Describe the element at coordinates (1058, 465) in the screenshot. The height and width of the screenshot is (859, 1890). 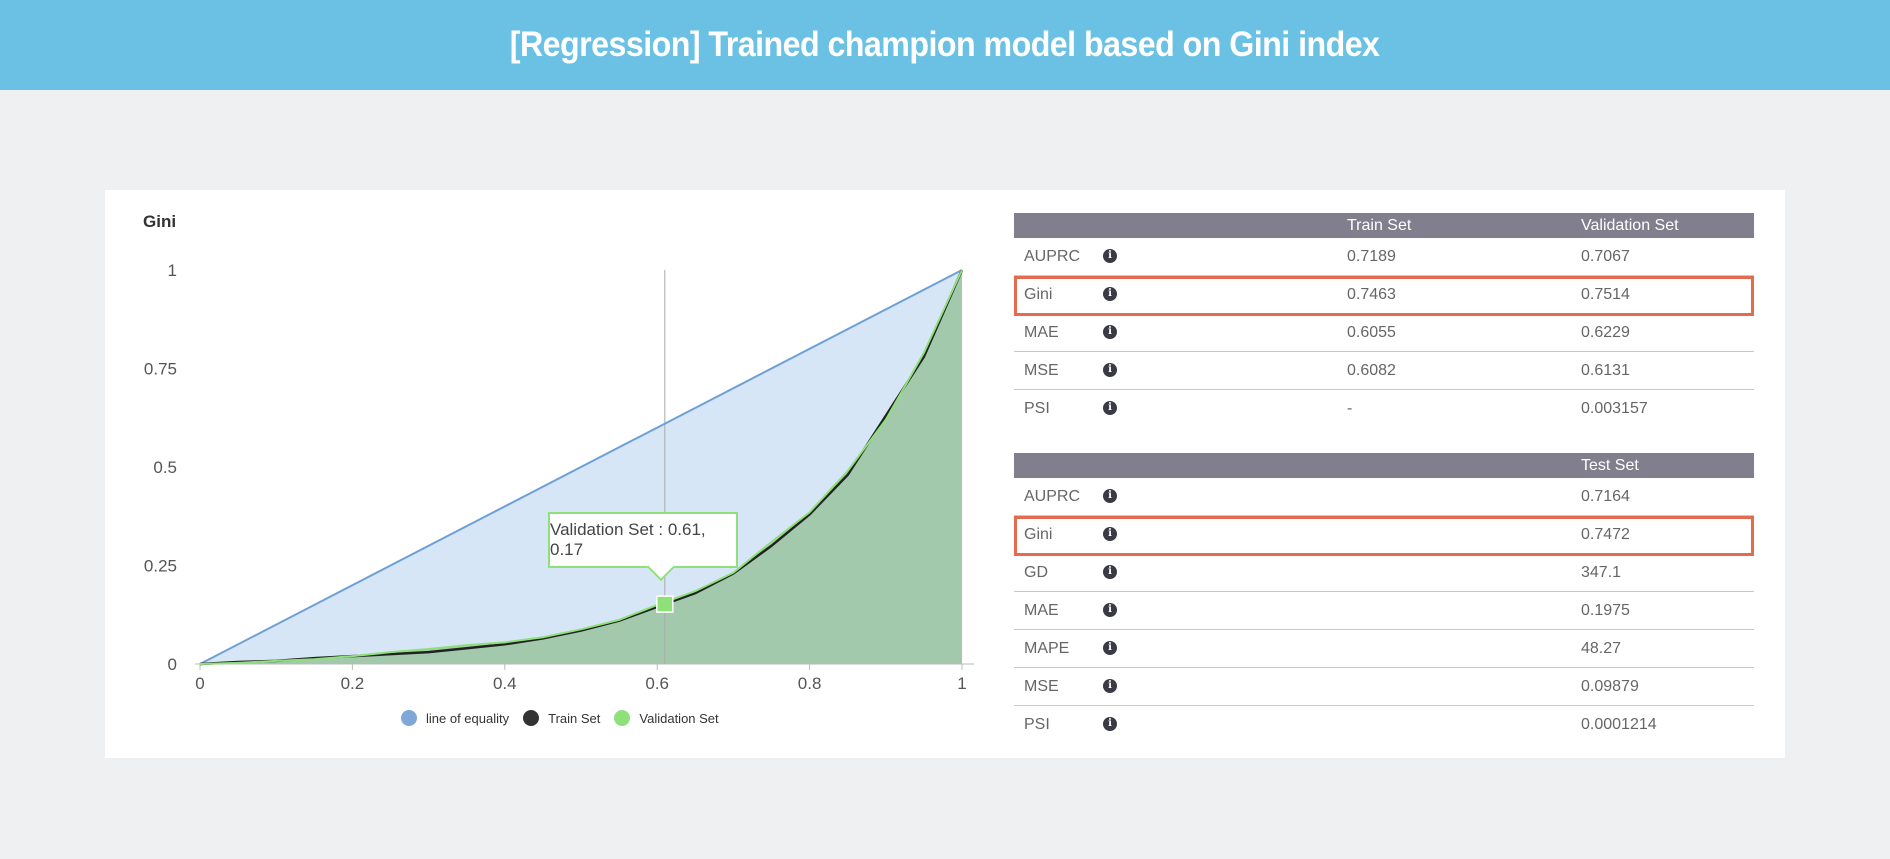
I see `header-metric` at that location.